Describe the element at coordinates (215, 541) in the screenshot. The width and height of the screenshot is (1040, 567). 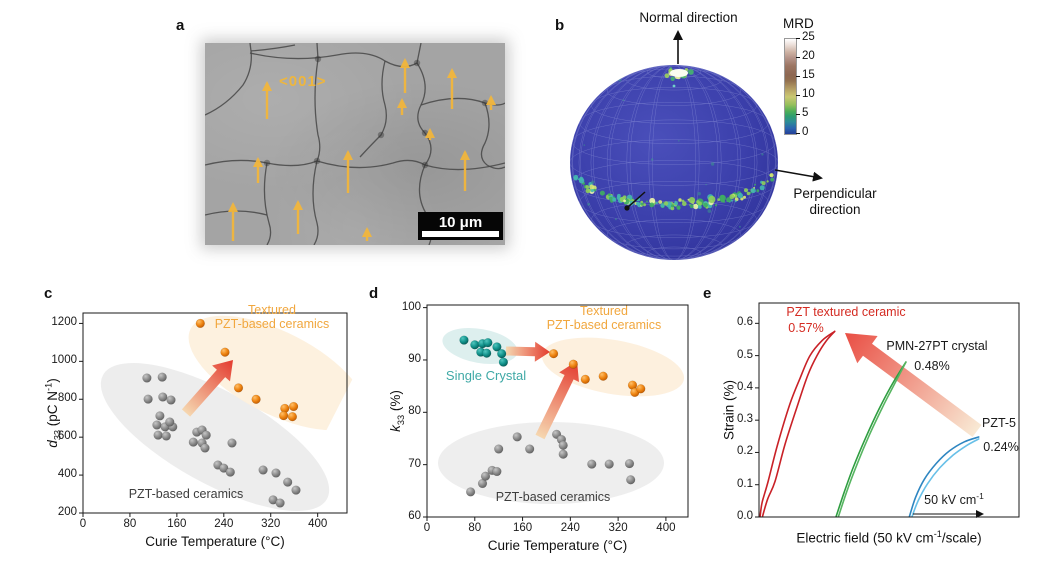
I see `x-axis-title: Curie Temperature (°C)` at that location.